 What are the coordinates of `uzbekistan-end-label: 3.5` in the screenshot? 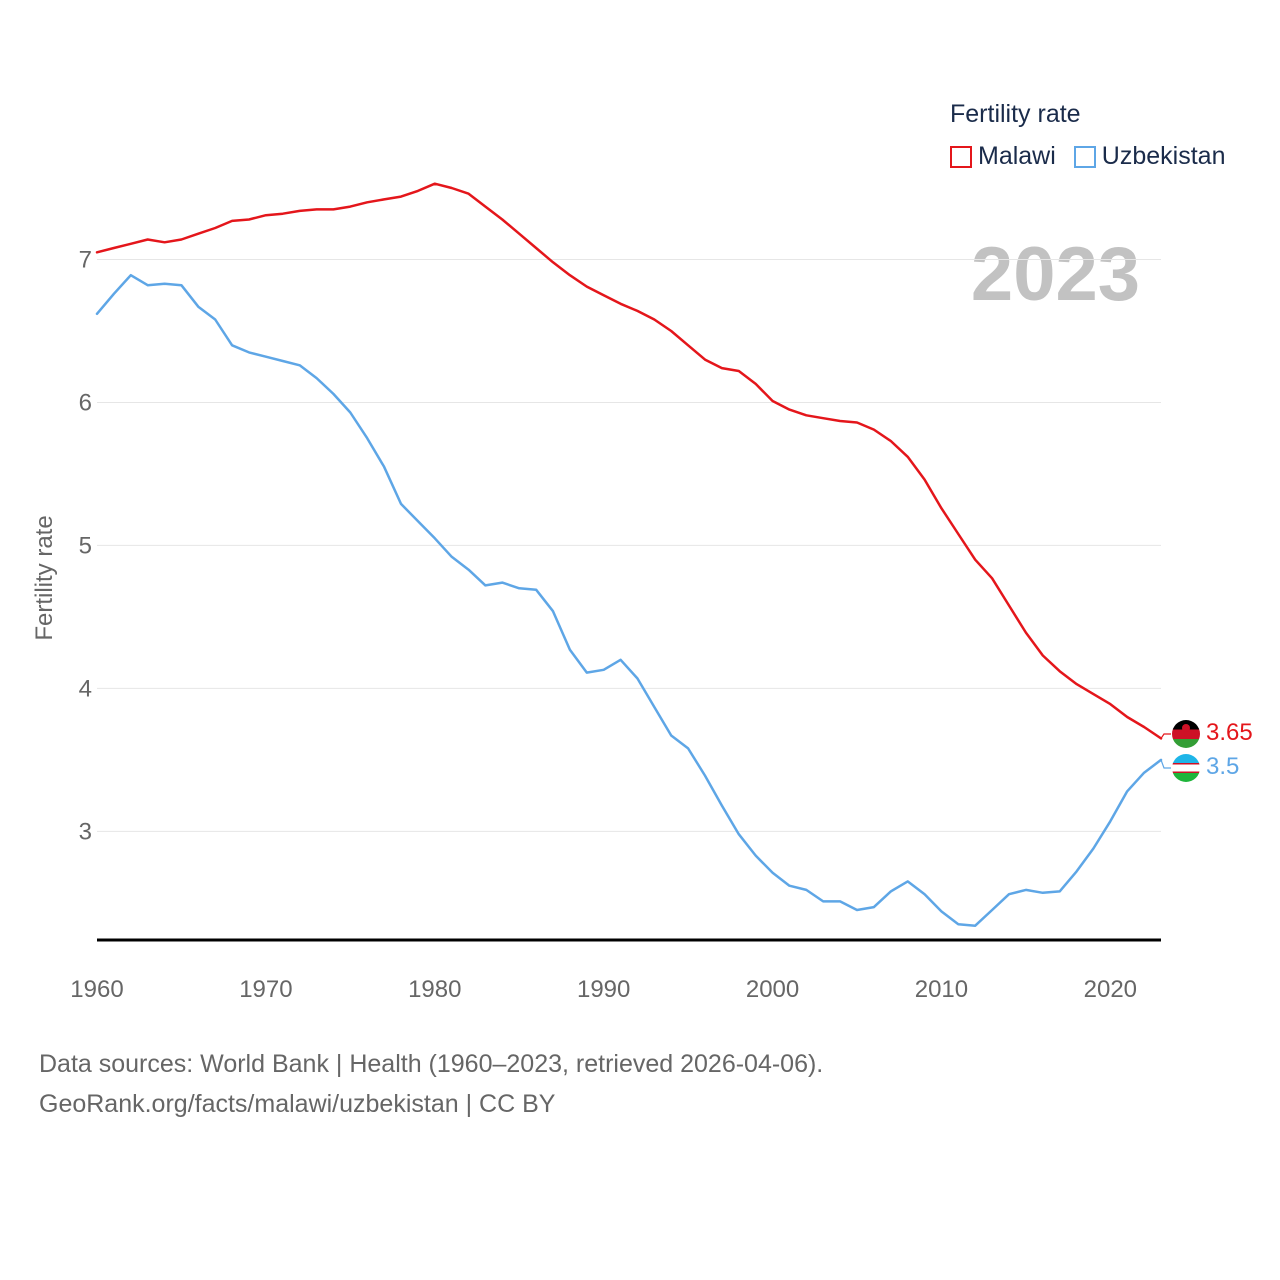 It's located at (1222, 766).